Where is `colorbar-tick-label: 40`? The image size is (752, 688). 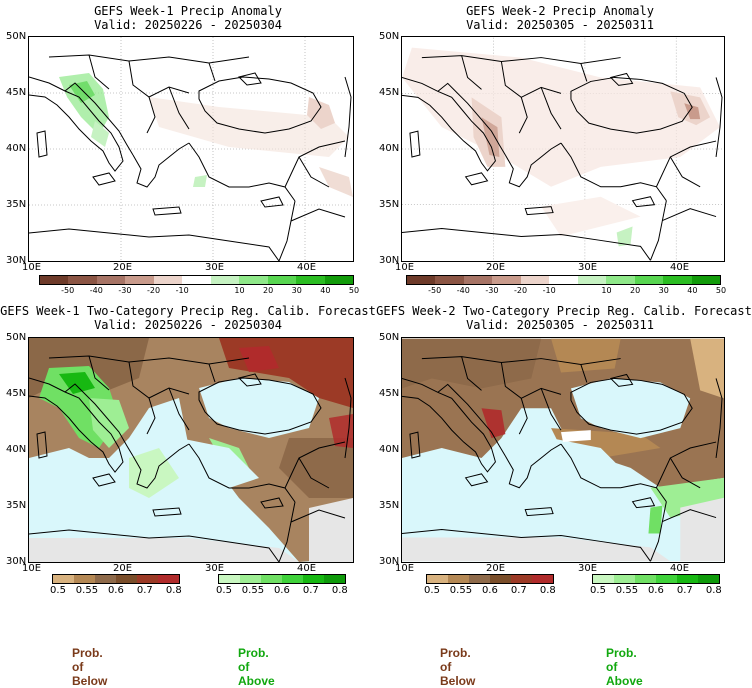 colorbar-tick-label: 40 is located at coordinates (692, 290).